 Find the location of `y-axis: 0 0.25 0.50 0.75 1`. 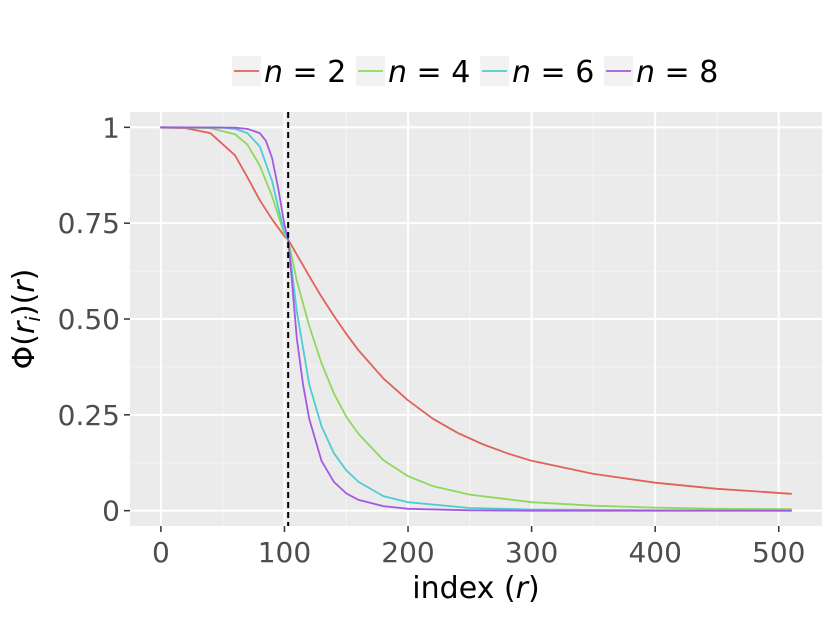

y-axis: 0 0.25 0.50 0.75 1 is located at coordinates (94, 319).